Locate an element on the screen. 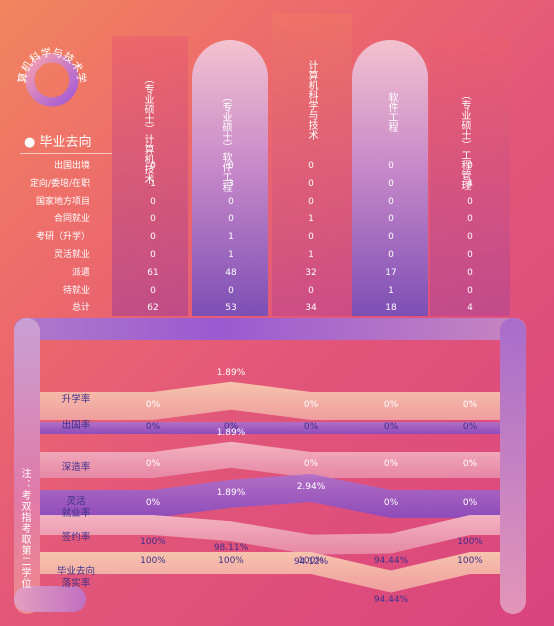 This screenshot has height=626, width=554. series-label: 深造率 is located at coordinates (76, 467).